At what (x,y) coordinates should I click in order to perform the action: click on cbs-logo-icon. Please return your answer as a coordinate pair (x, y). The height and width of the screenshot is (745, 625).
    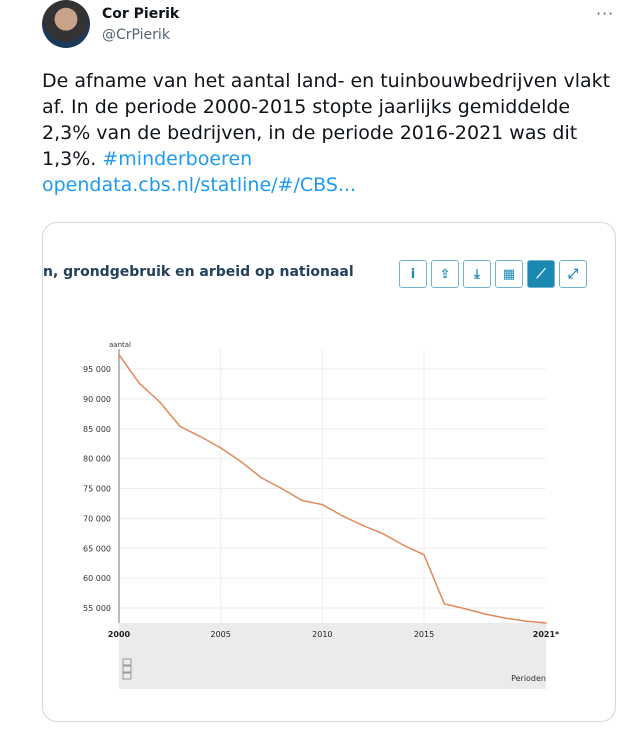
    Looking at the image, I should click on (127, 669).